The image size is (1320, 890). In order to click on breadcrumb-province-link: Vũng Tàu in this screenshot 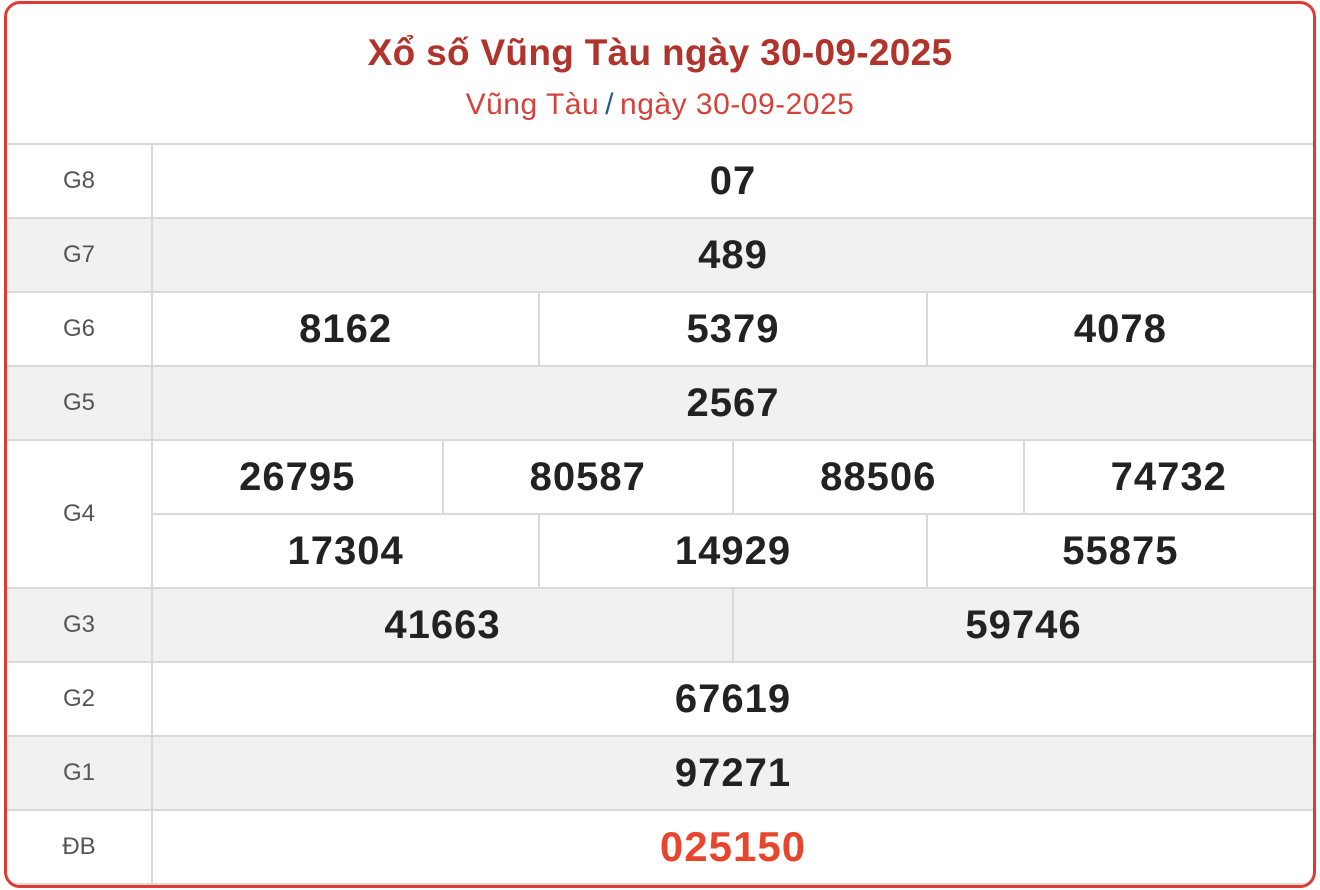, I will do `click(532, 104)`.